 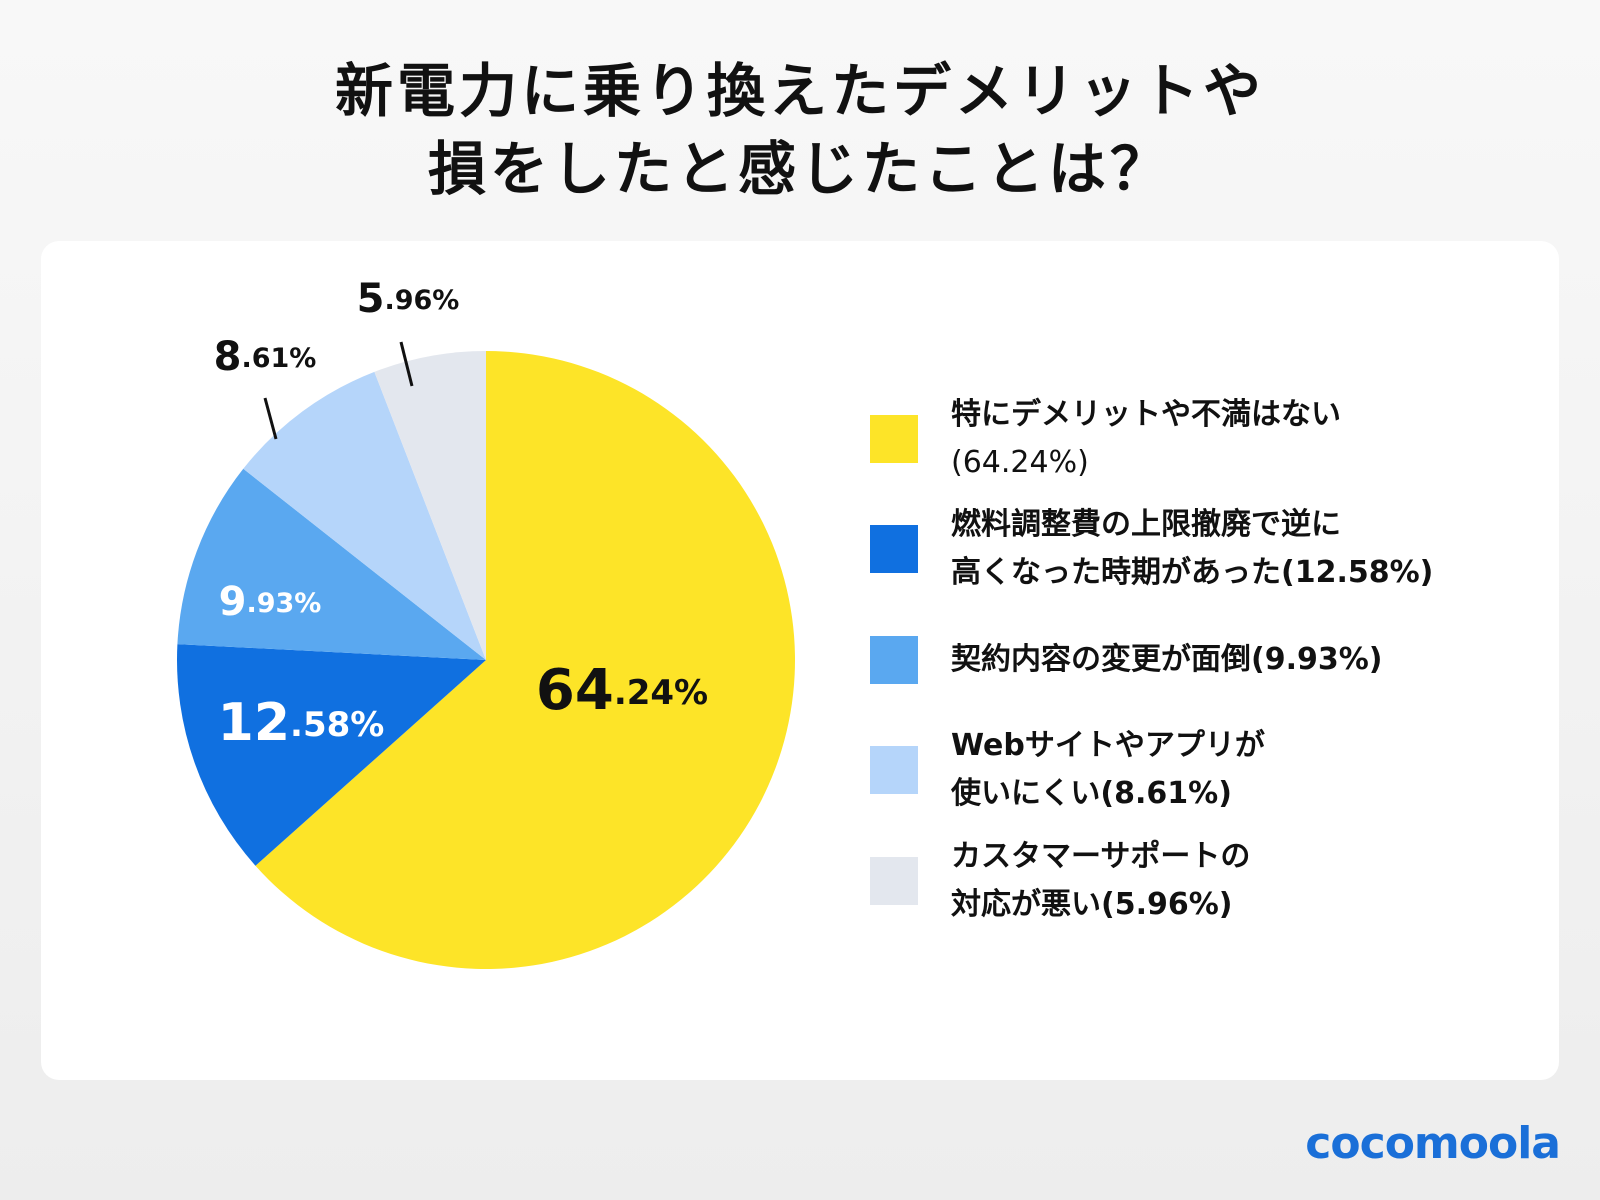 What do you see at coordinates (1067, 770) in the screenshot?
I see `legend-item: Webサイトやアプリが 使いにくい(8.61%)` at bounding box center [1067, 770].